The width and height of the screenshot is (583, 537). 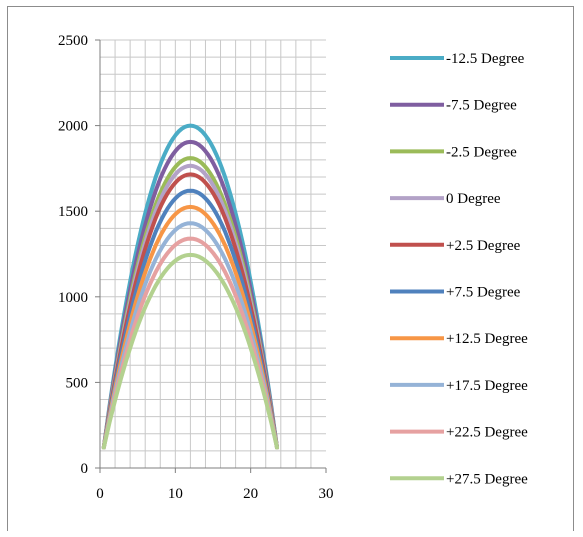 I want to click on legend-label: +27.5 Degree, so click(x=487, y=479).